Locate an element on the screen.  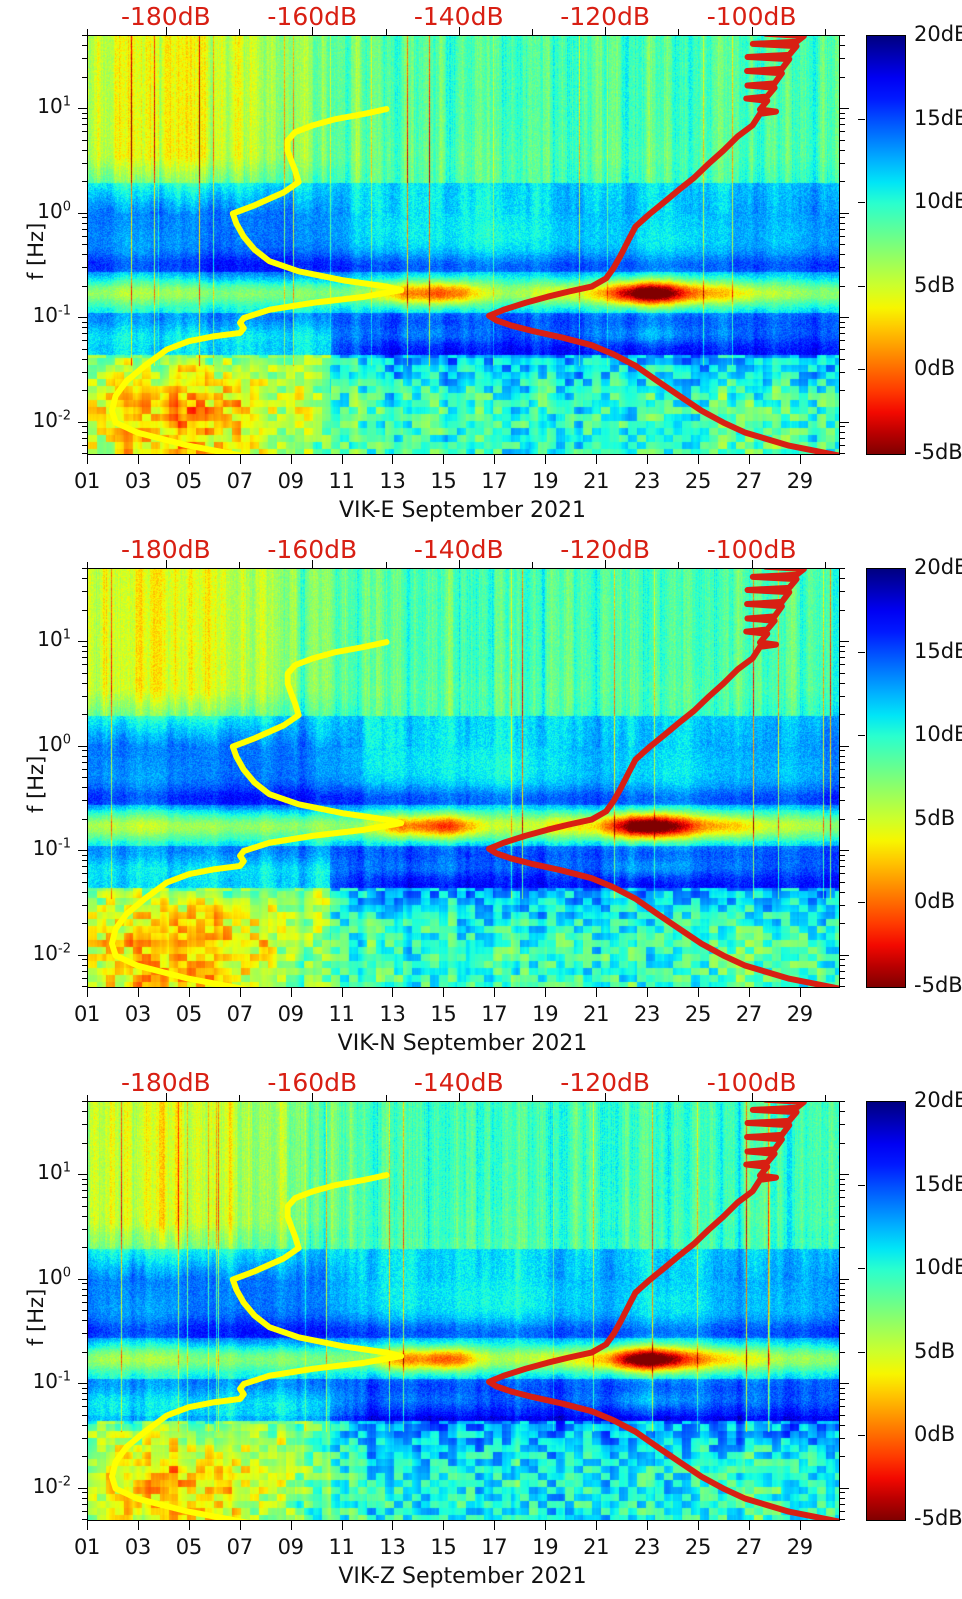
colorbar-tick-label: 10dB is located at coordinates (938, 1267).